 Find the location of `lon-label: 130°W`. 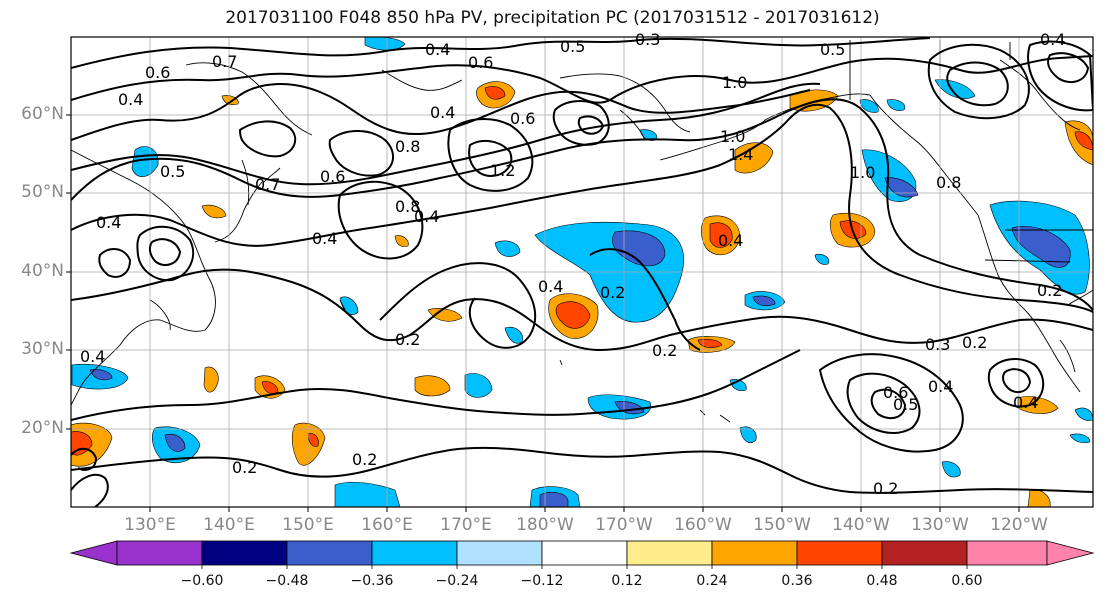

lon-label: 130°W is located at coordinates (940, 525).